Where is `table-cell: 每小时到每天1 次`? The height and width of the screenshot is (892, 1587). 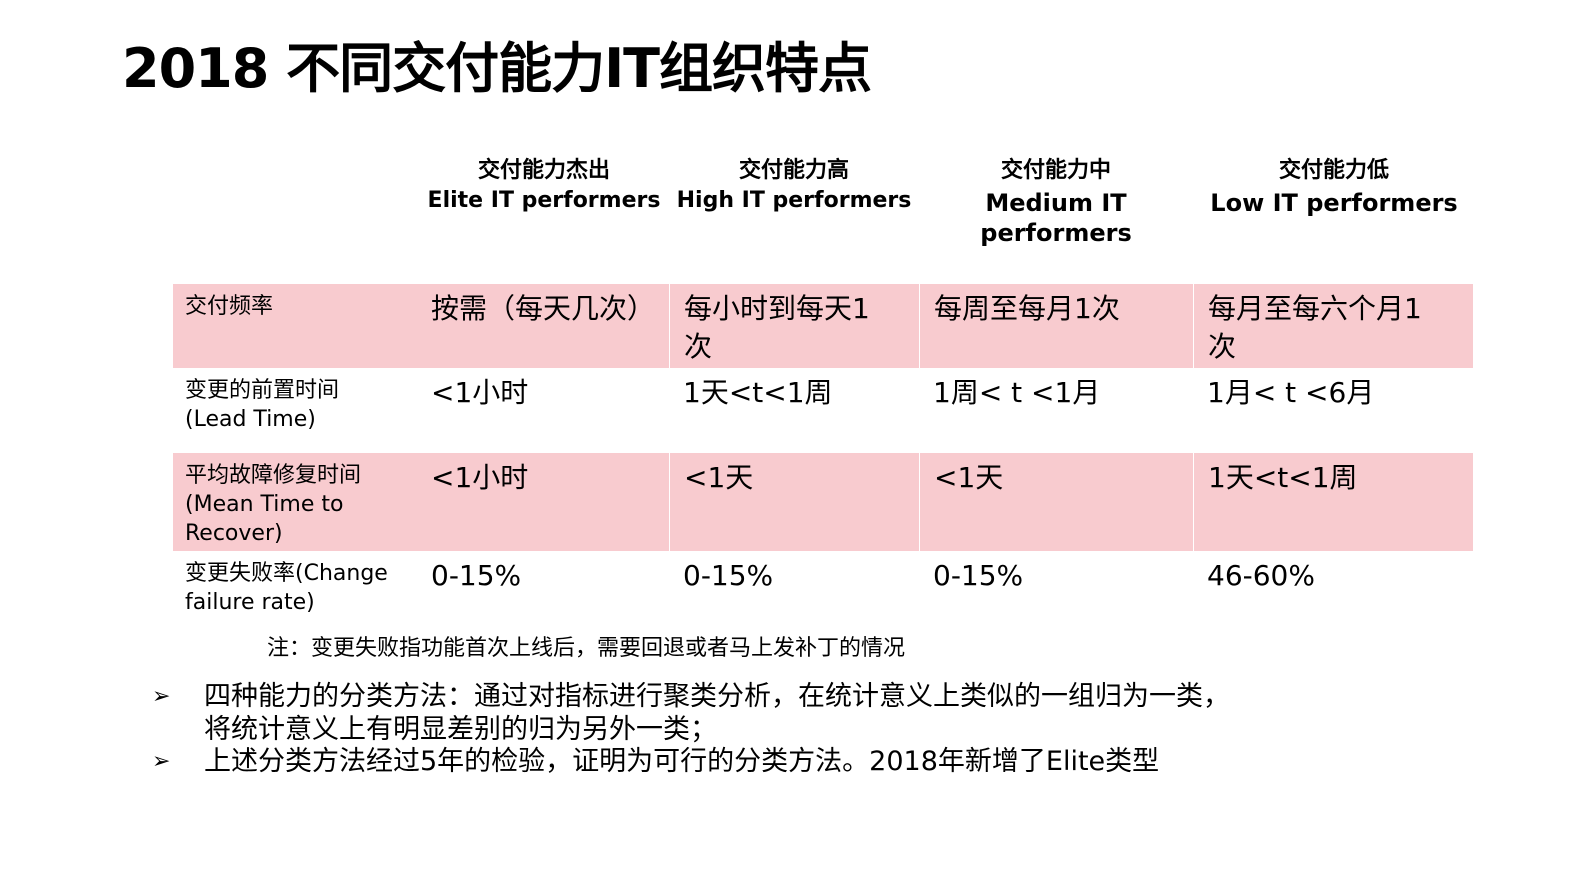
table-cell: 每小时到每天1 次 is located at coordinates (794, 326).